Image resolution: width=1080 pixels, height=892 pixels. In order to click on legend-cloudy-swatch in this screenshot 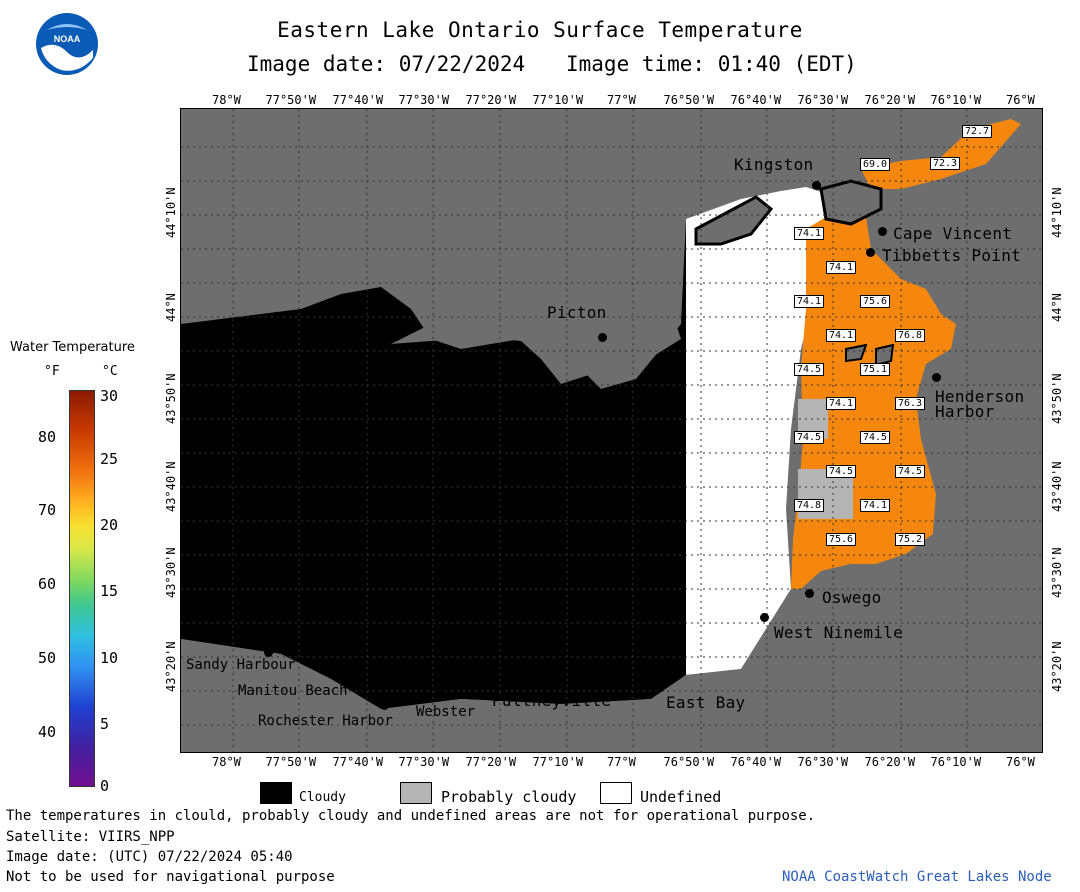, I will do `click(276, 793)`.